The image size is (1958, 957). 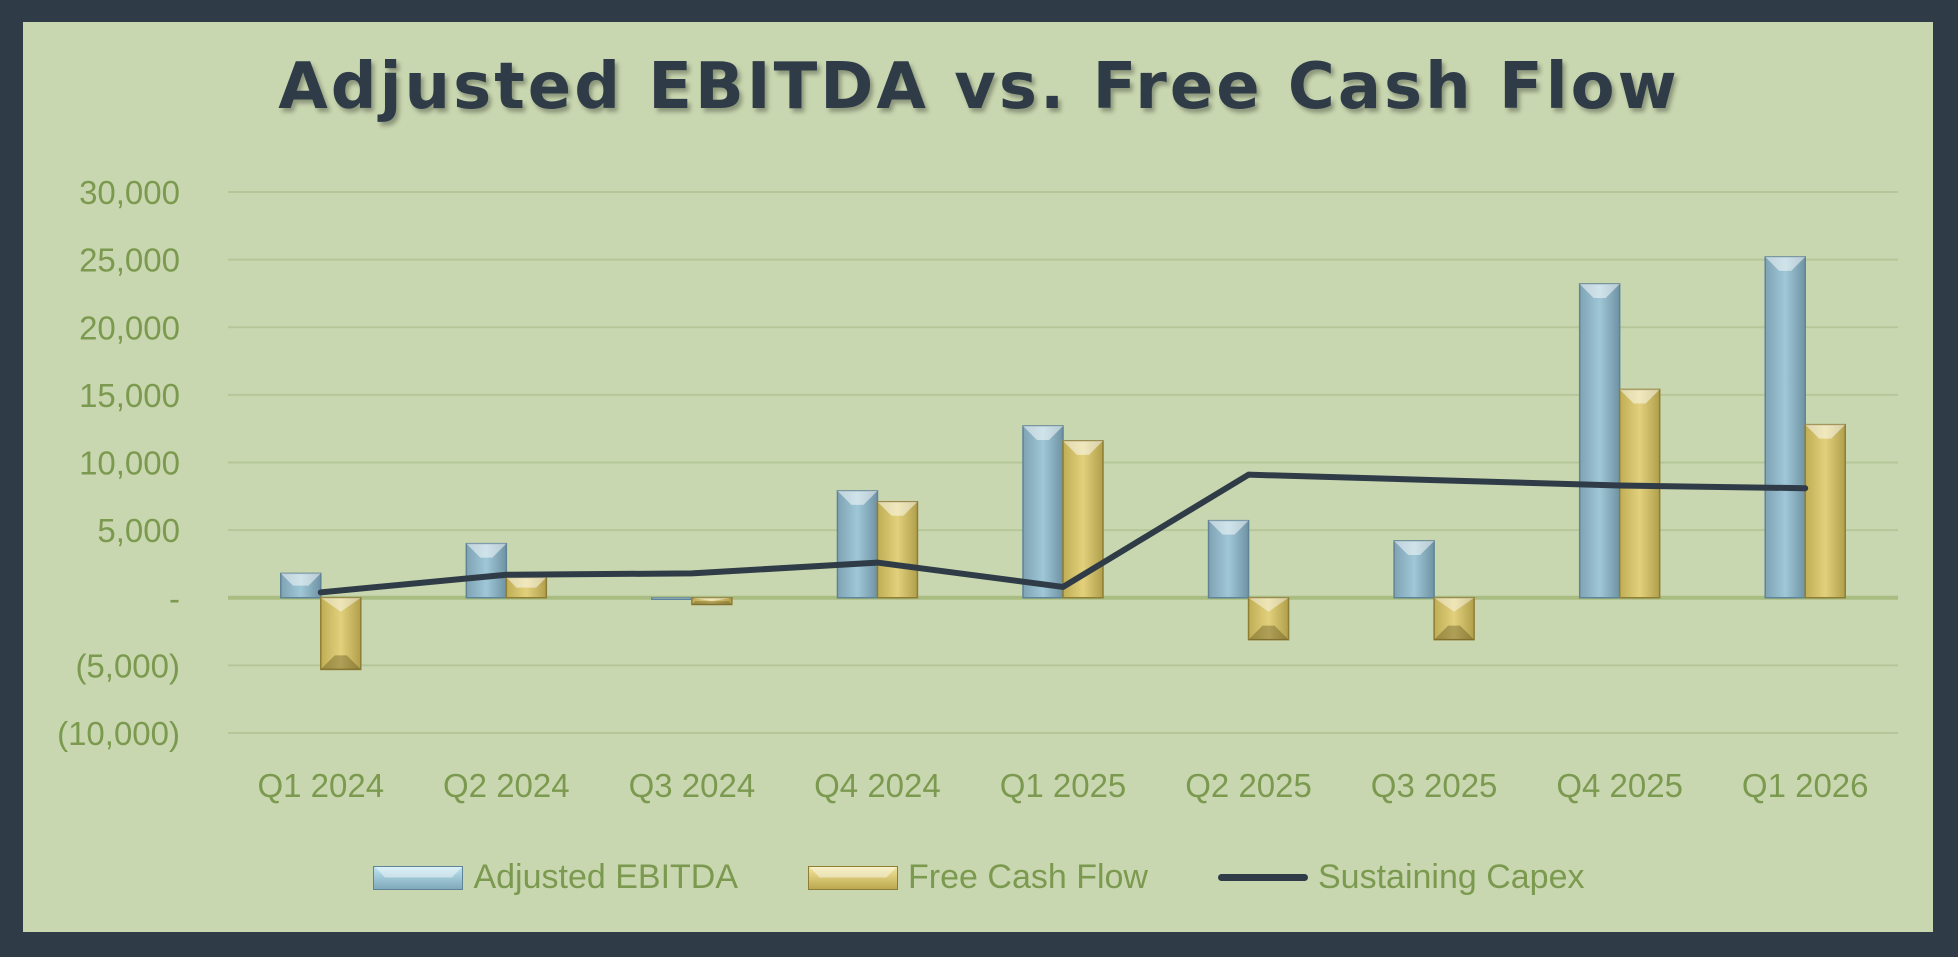 I want to click on y-tick-label: 5,000, so click(x=138, y=530).